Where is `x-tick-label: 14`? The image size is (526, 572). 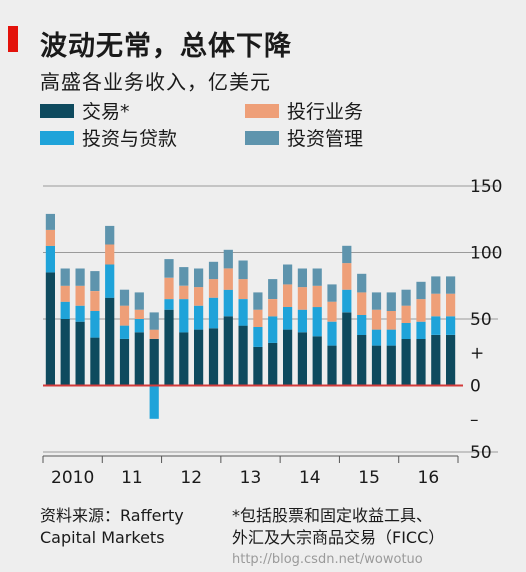 x-tick-label: 14 is located at coordinates (310, 478).